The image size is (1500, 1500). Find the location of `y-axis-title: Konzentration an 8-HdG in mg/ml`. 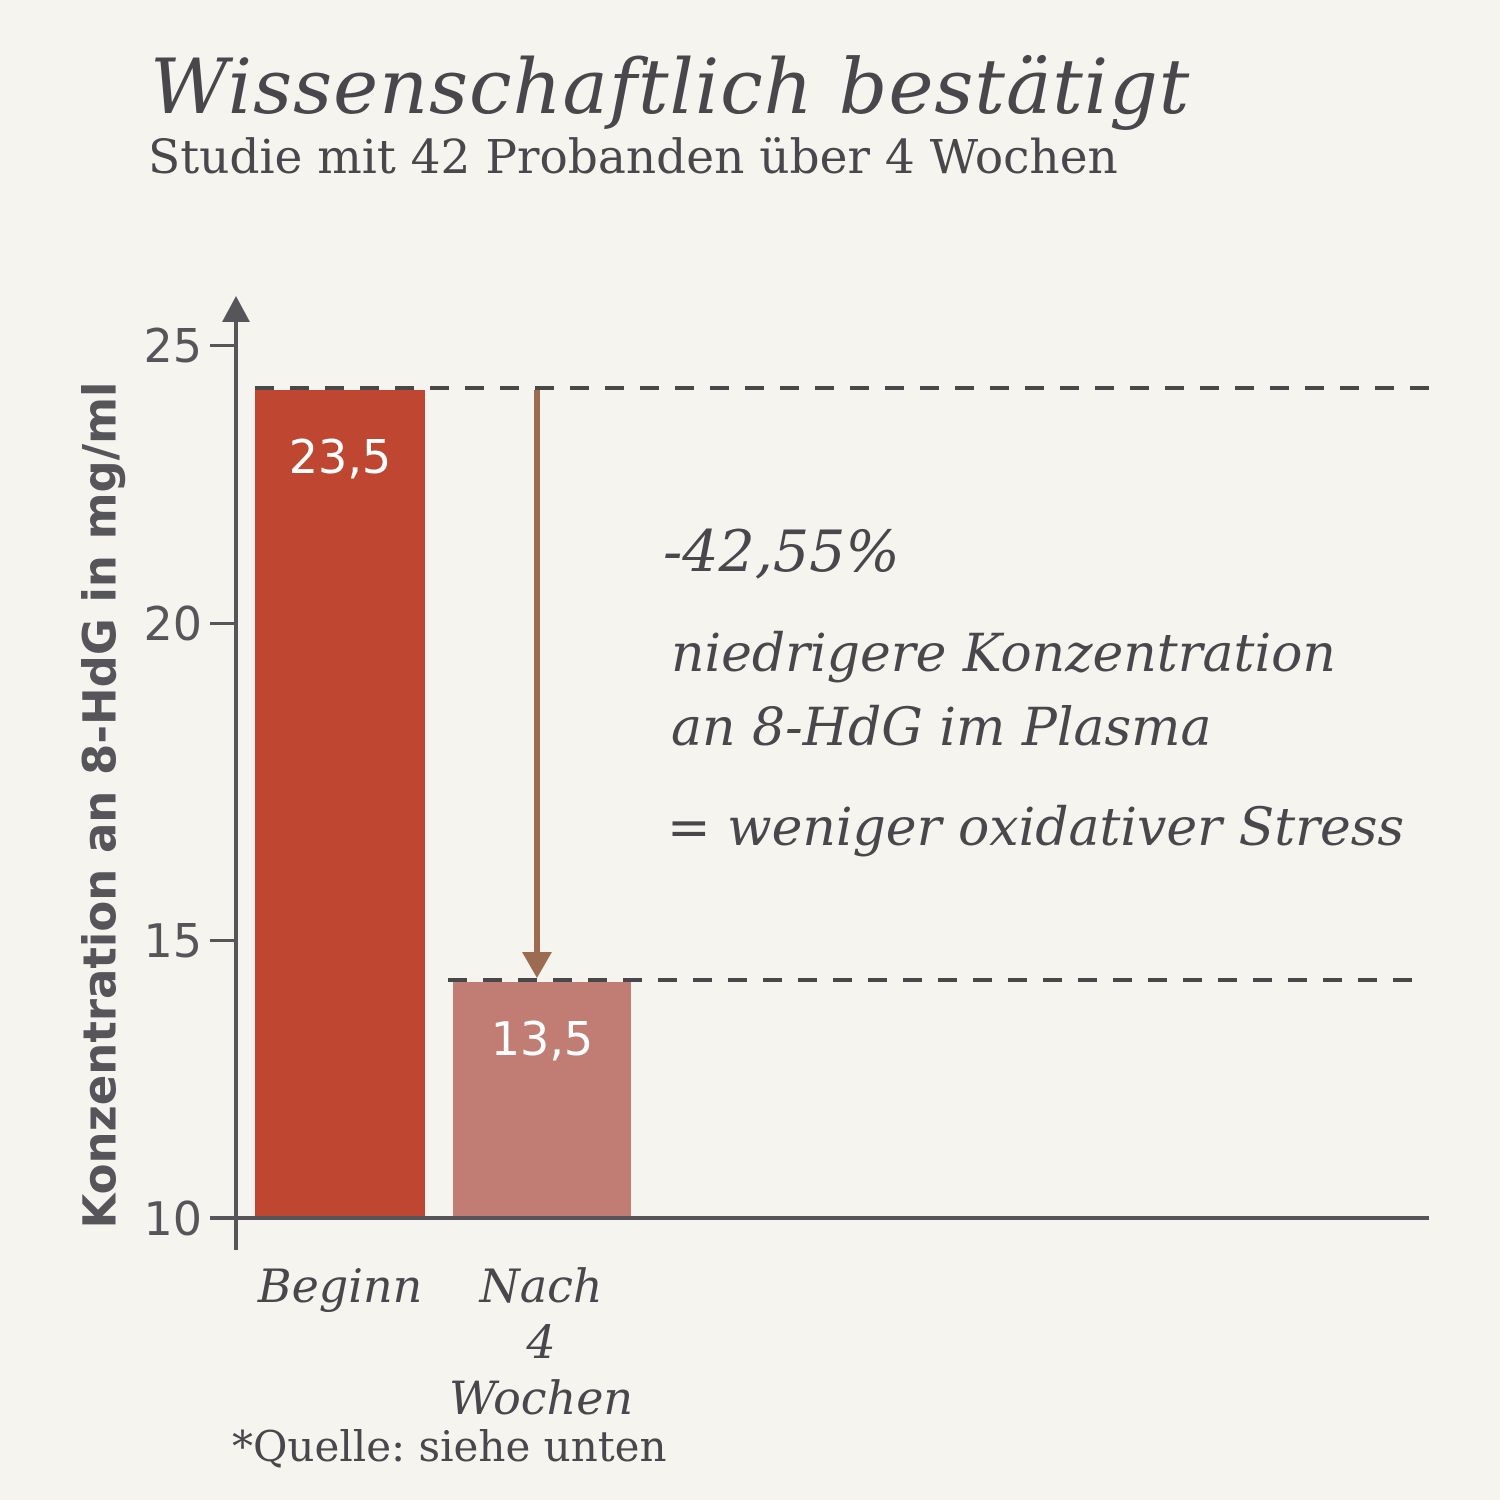

y-axis-title: Konzentration an 8-HdG in mg/ml is located at coordinates (100, 805).